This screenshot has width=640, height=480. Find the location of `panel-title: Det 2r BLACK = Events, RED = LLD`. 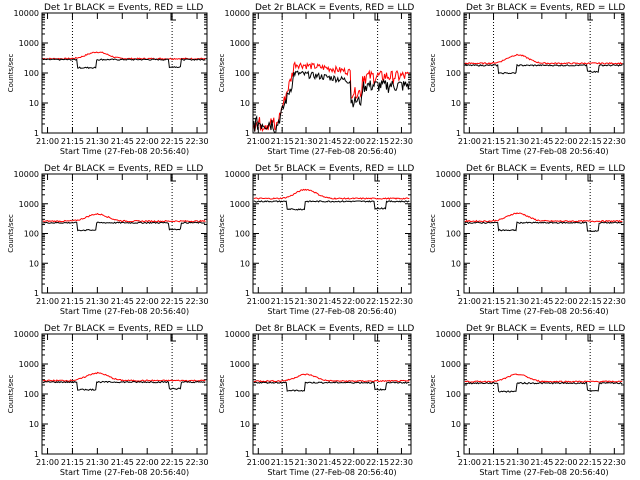

panel-title: Det 2r BLACK = Events, RED = LLD is located at coordinates (334, 8).